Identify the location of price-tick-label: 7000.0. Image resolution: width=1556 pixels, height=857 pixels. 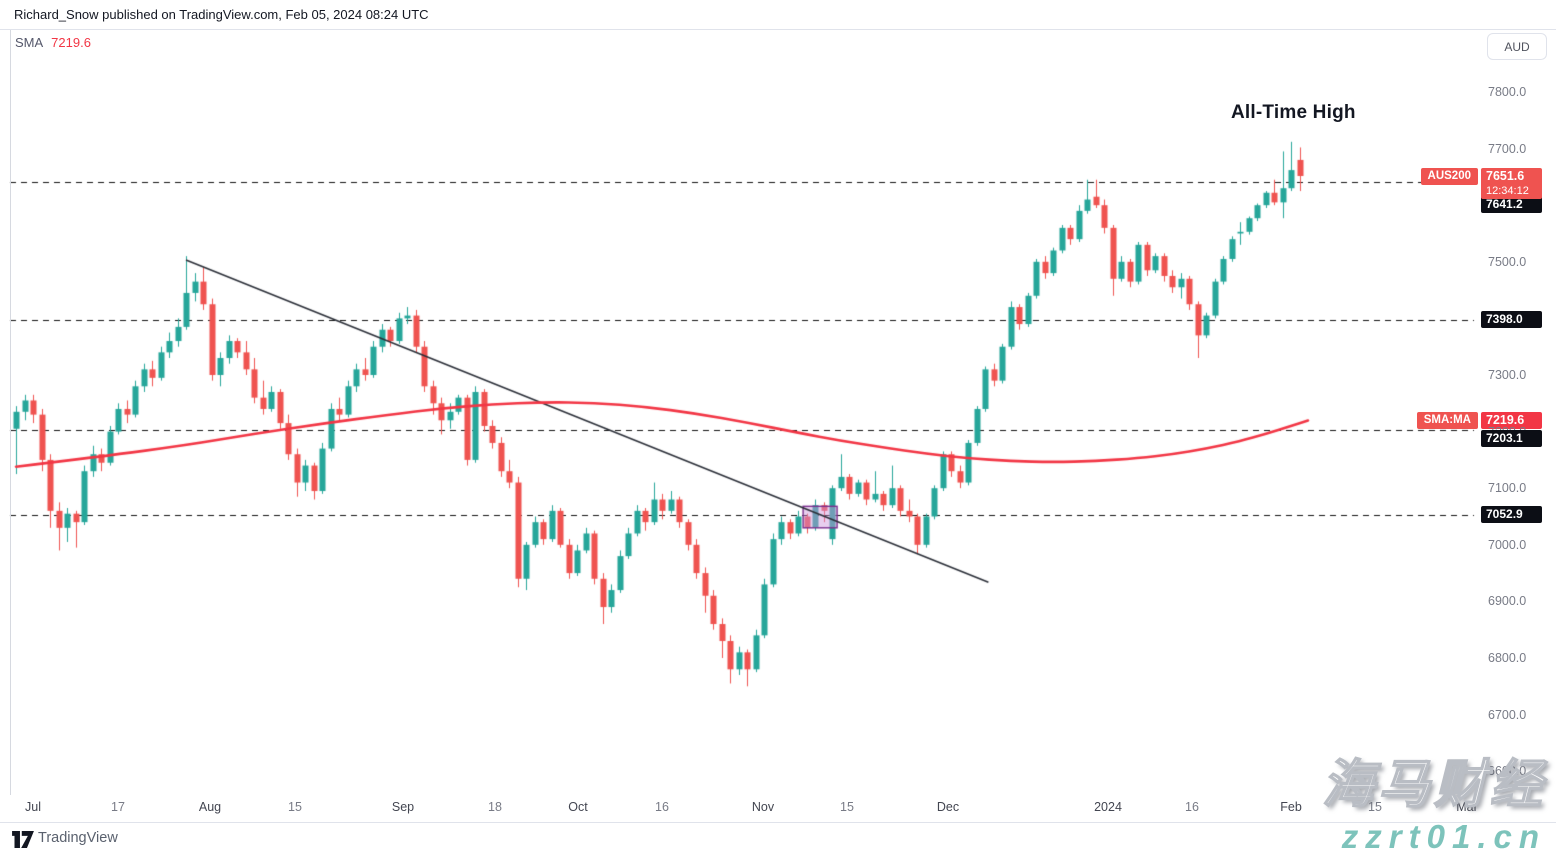
(1507, 544).